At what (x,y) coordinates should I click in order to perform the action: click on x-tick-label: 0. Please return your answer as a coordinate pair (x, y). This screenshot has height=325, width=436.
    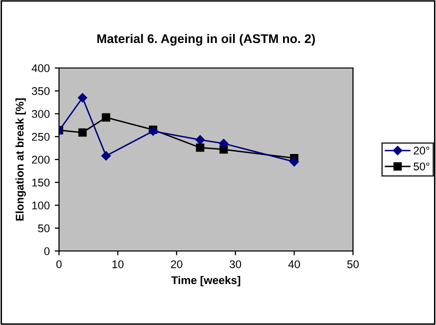
    Looking at the image, I should click on (59, 264).